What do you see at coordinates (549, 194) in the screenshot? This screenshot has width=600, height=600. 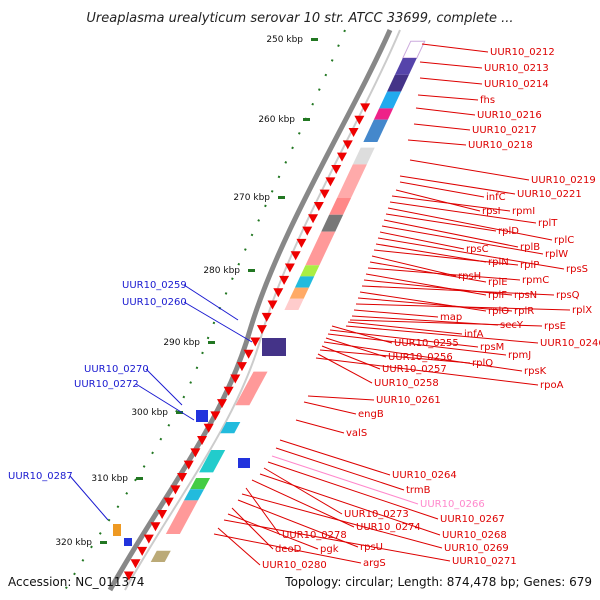 I see `gene-label: UUR10_0221` at bounding box center [549, 194].